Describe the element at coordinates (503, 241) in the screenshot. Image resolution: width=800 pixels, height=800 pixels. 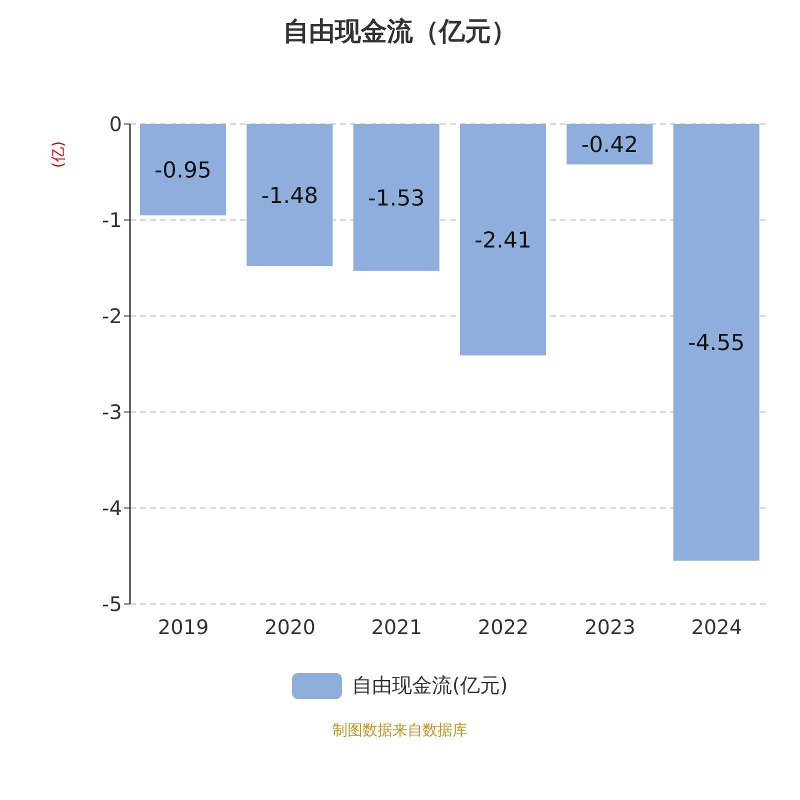
I see `data-label: -2.41` at that location.